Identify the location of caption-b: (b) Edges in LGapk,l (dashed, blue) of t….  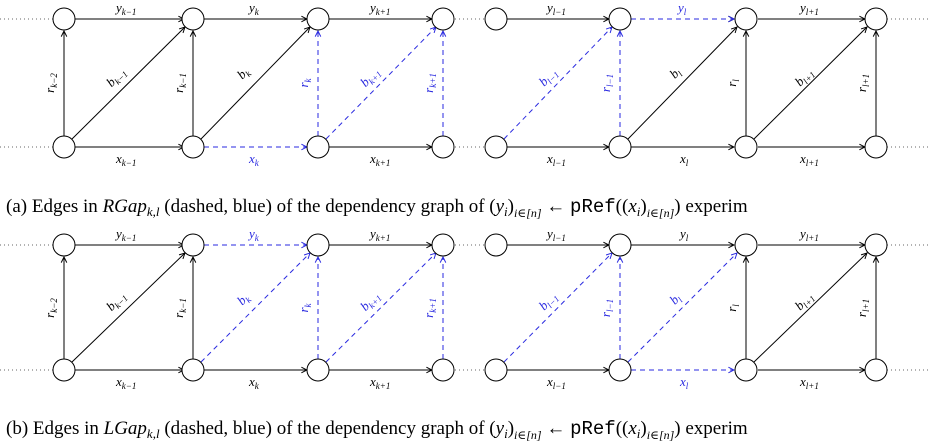
(377, 430).